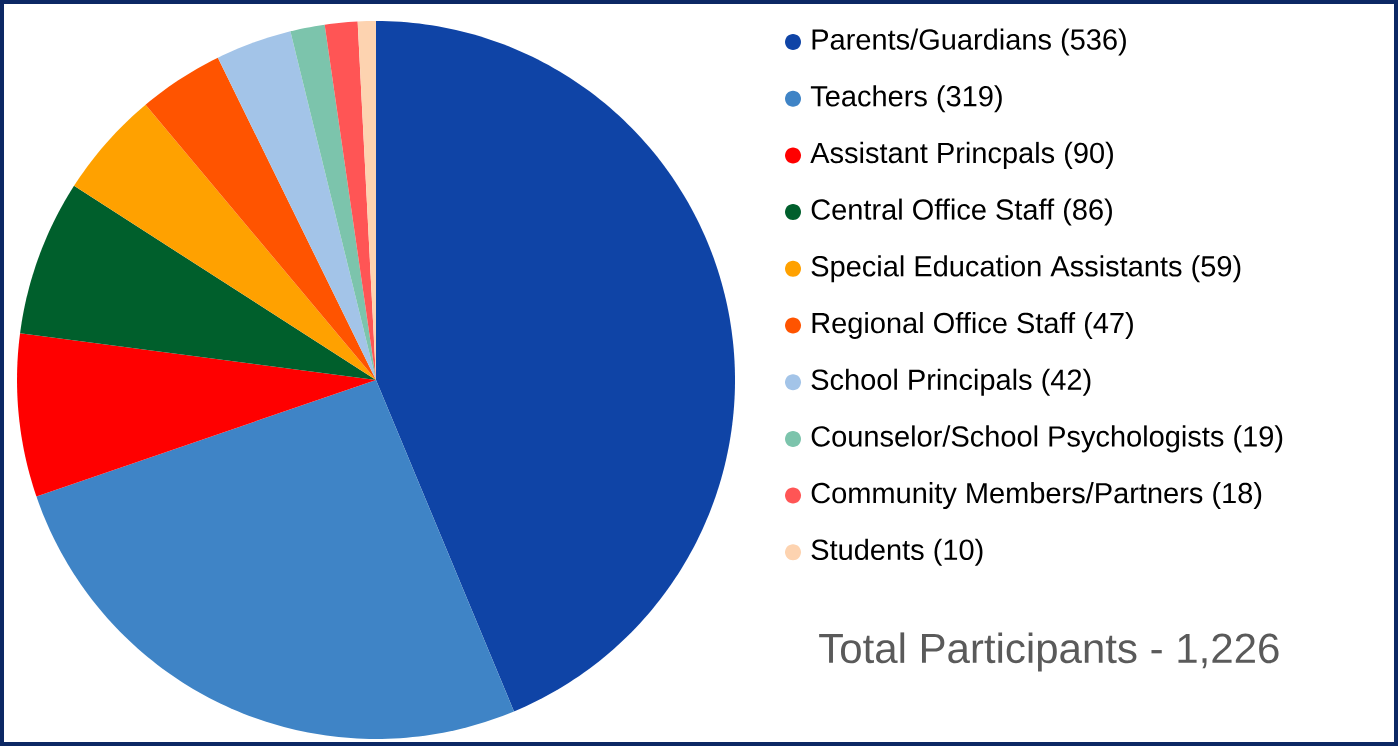  Describe the element at coordinates (961, 212) in the screenshot. I see `legend-label: Central Office Staff (86)` at that location.